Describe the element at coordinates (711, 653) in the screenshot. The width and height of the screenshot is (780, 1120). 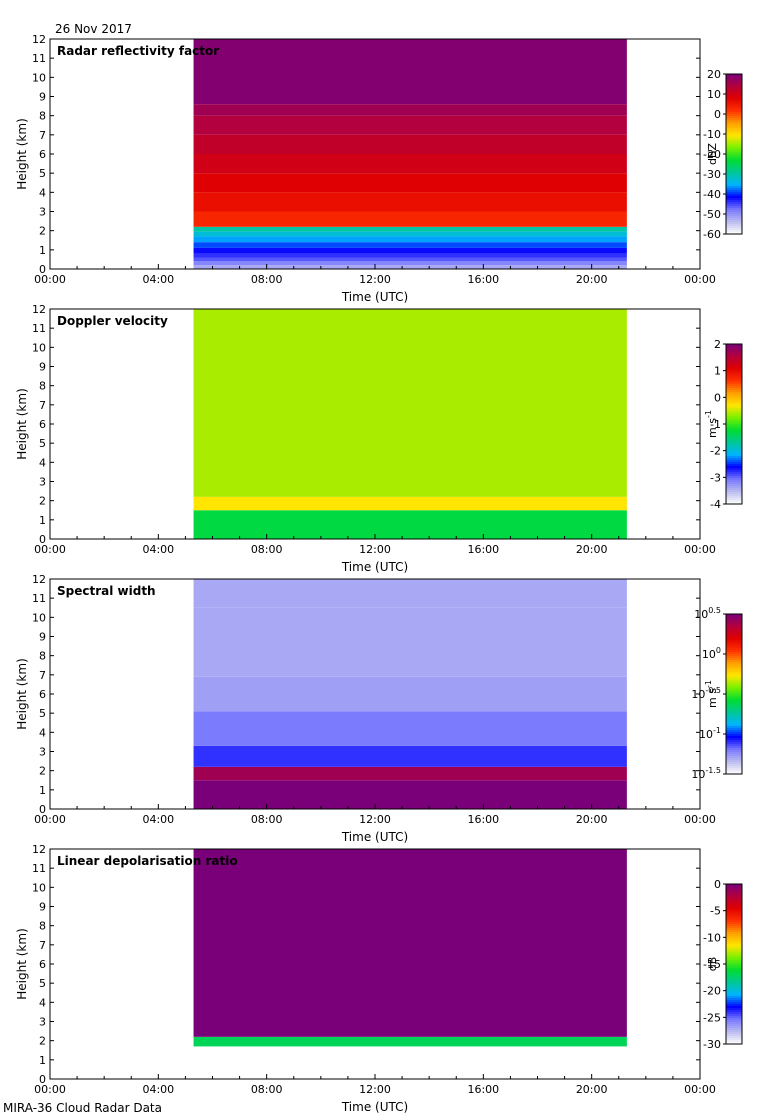
I see `colorbar-tick-label: 100` at that location.